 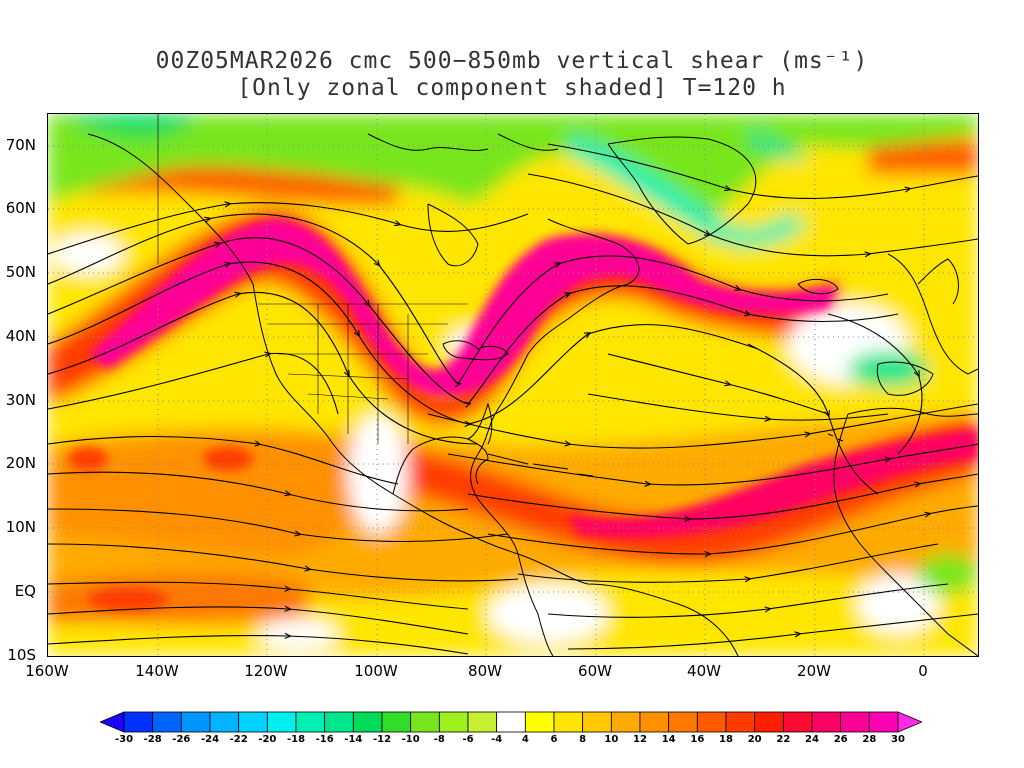 What do you see at coordinates (611, 739) in the screenshot?
I see `legend-tick-label: 10` at bounding box center [611, 739].